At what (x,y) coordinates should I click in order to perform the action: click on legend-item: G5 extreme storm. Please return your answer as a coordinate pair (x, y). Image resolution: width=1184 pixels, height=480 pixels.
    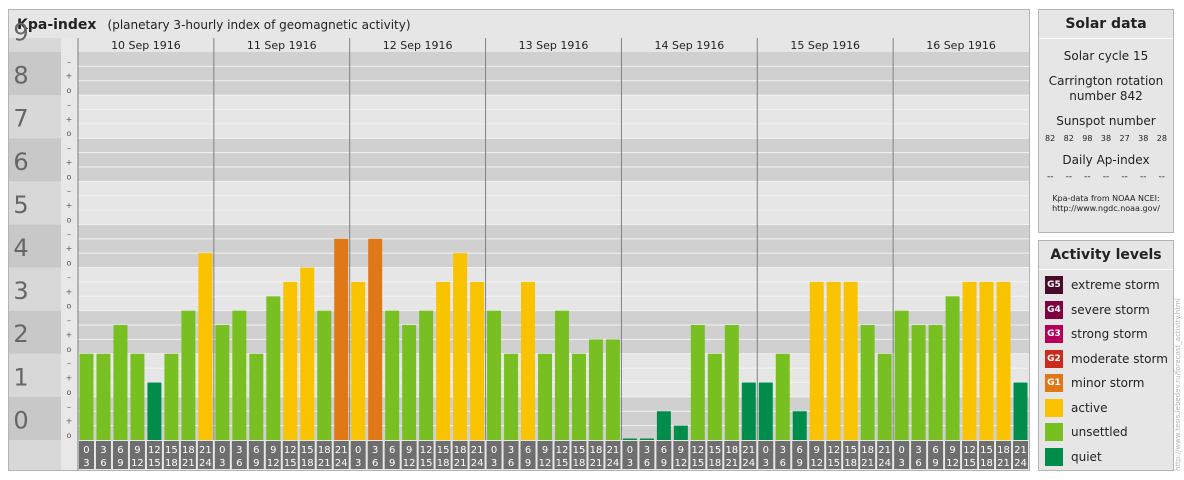
    Looking at the image, I should click on (1109, 285).